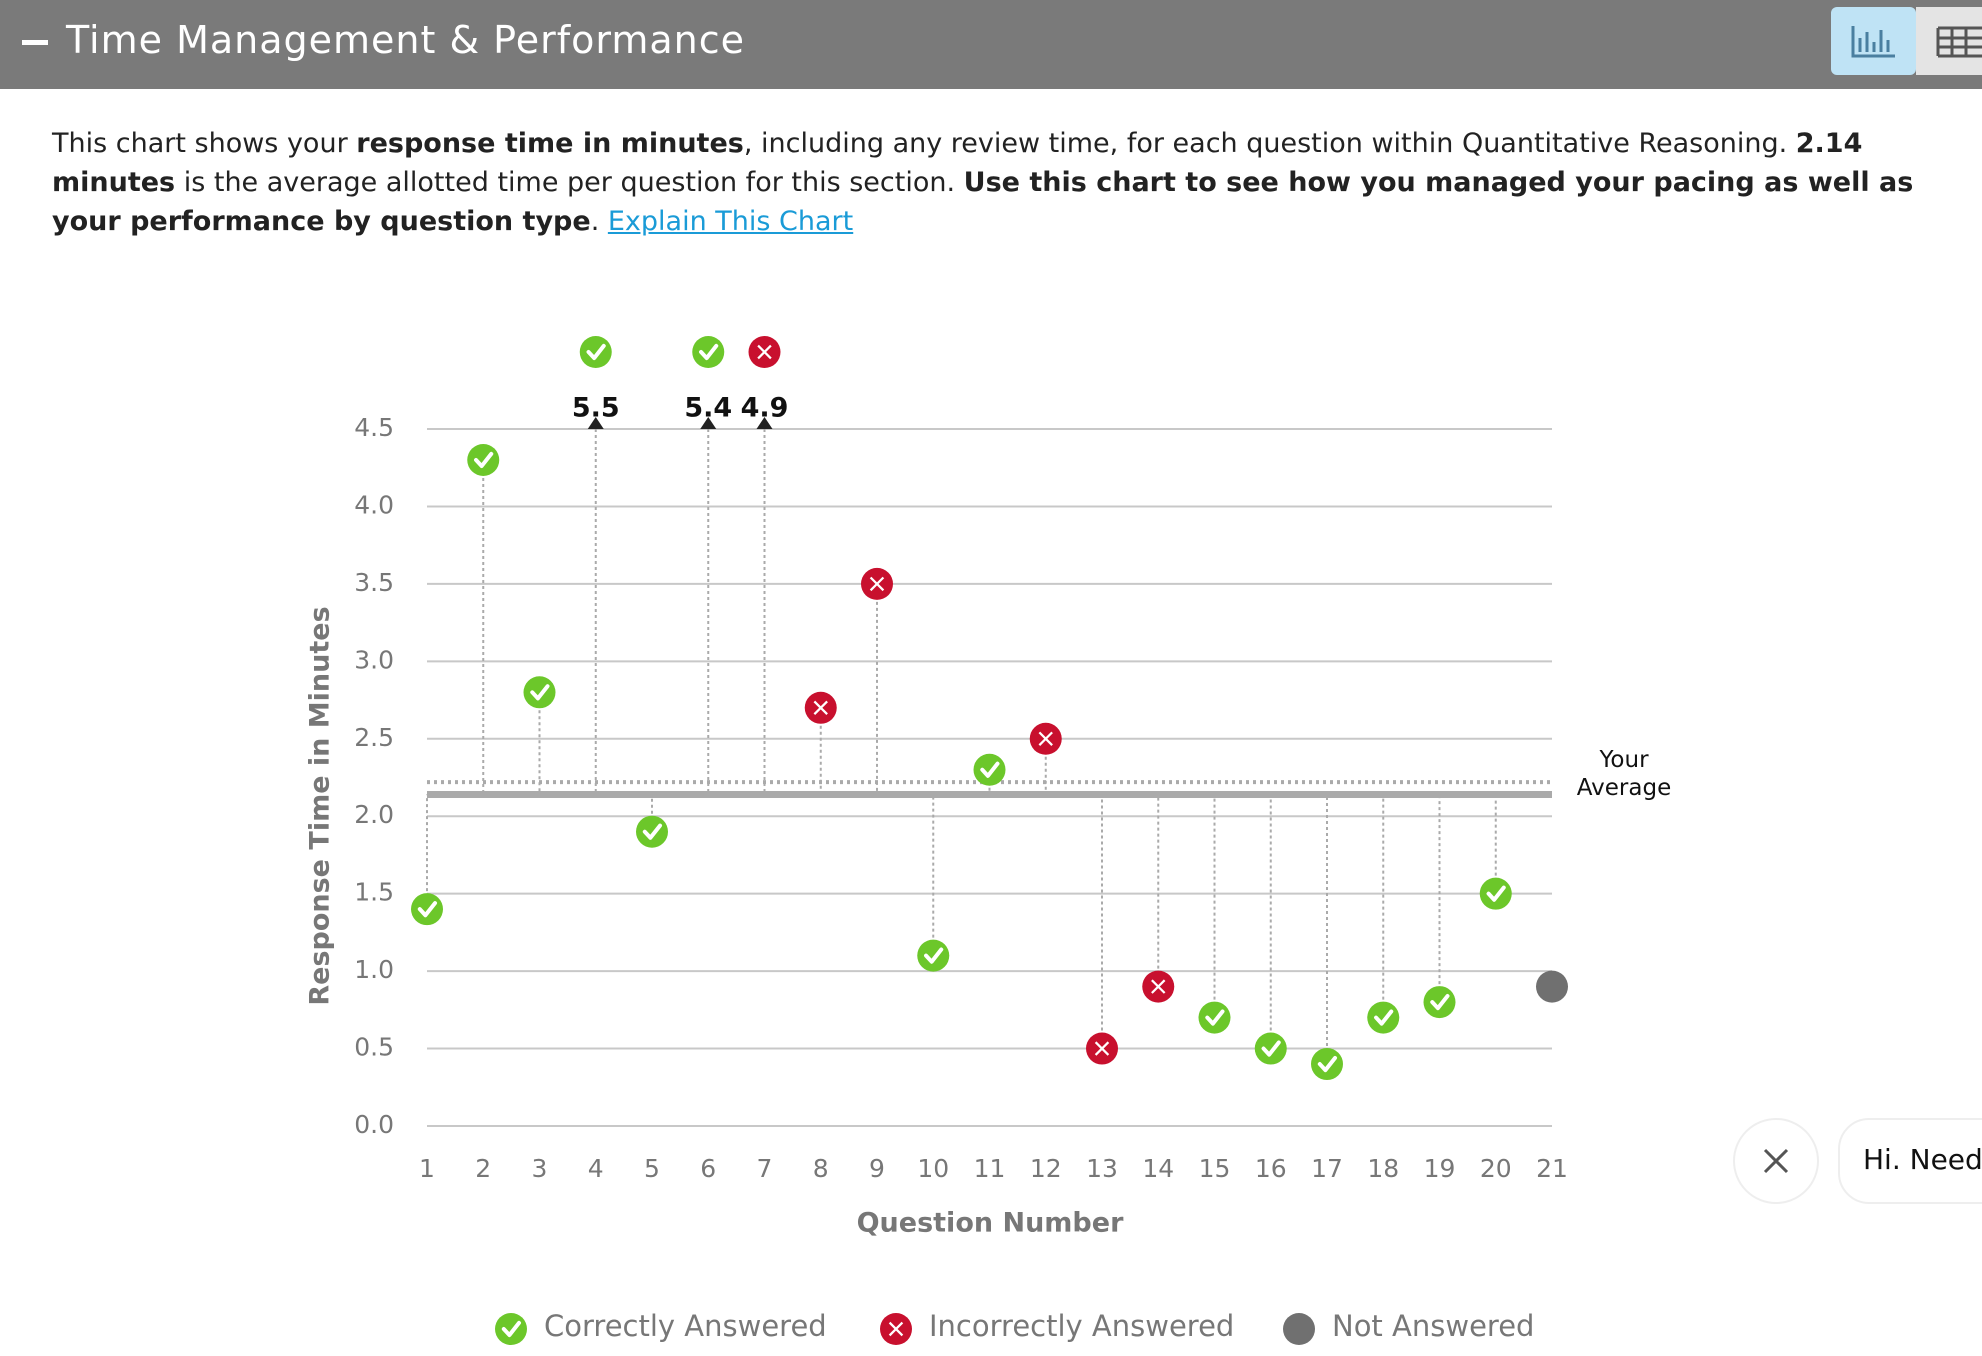  Describe the element at coordinates (685, 1326) in the screenshot. I see `legend-label: Correctly Answered` at that location.